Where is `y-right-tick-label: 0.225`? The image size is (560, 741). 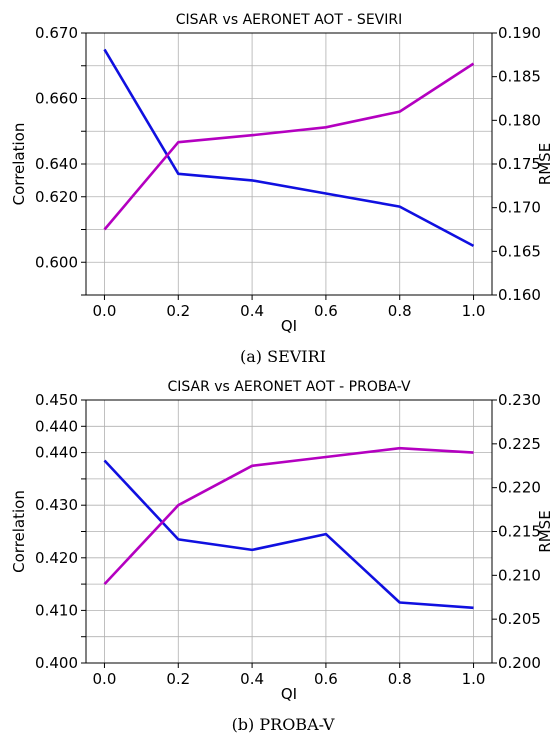
y-right-tick-label: 0.225 is located at coordinates (519, 444).